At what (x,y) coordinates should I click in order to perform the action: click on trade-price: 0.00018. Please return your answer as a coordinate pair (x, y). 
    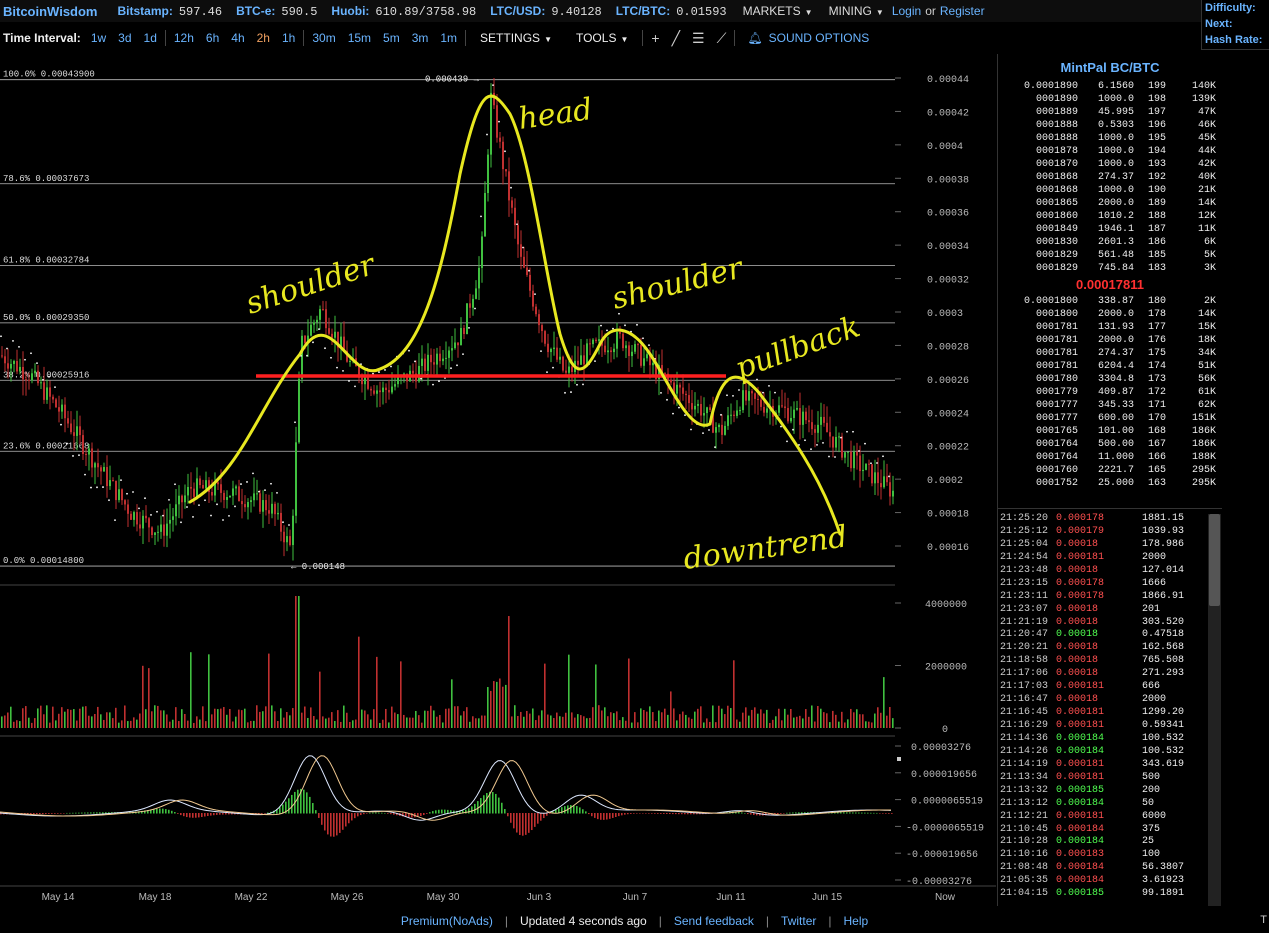
    Looking at the image, I should click on (1077, 661).